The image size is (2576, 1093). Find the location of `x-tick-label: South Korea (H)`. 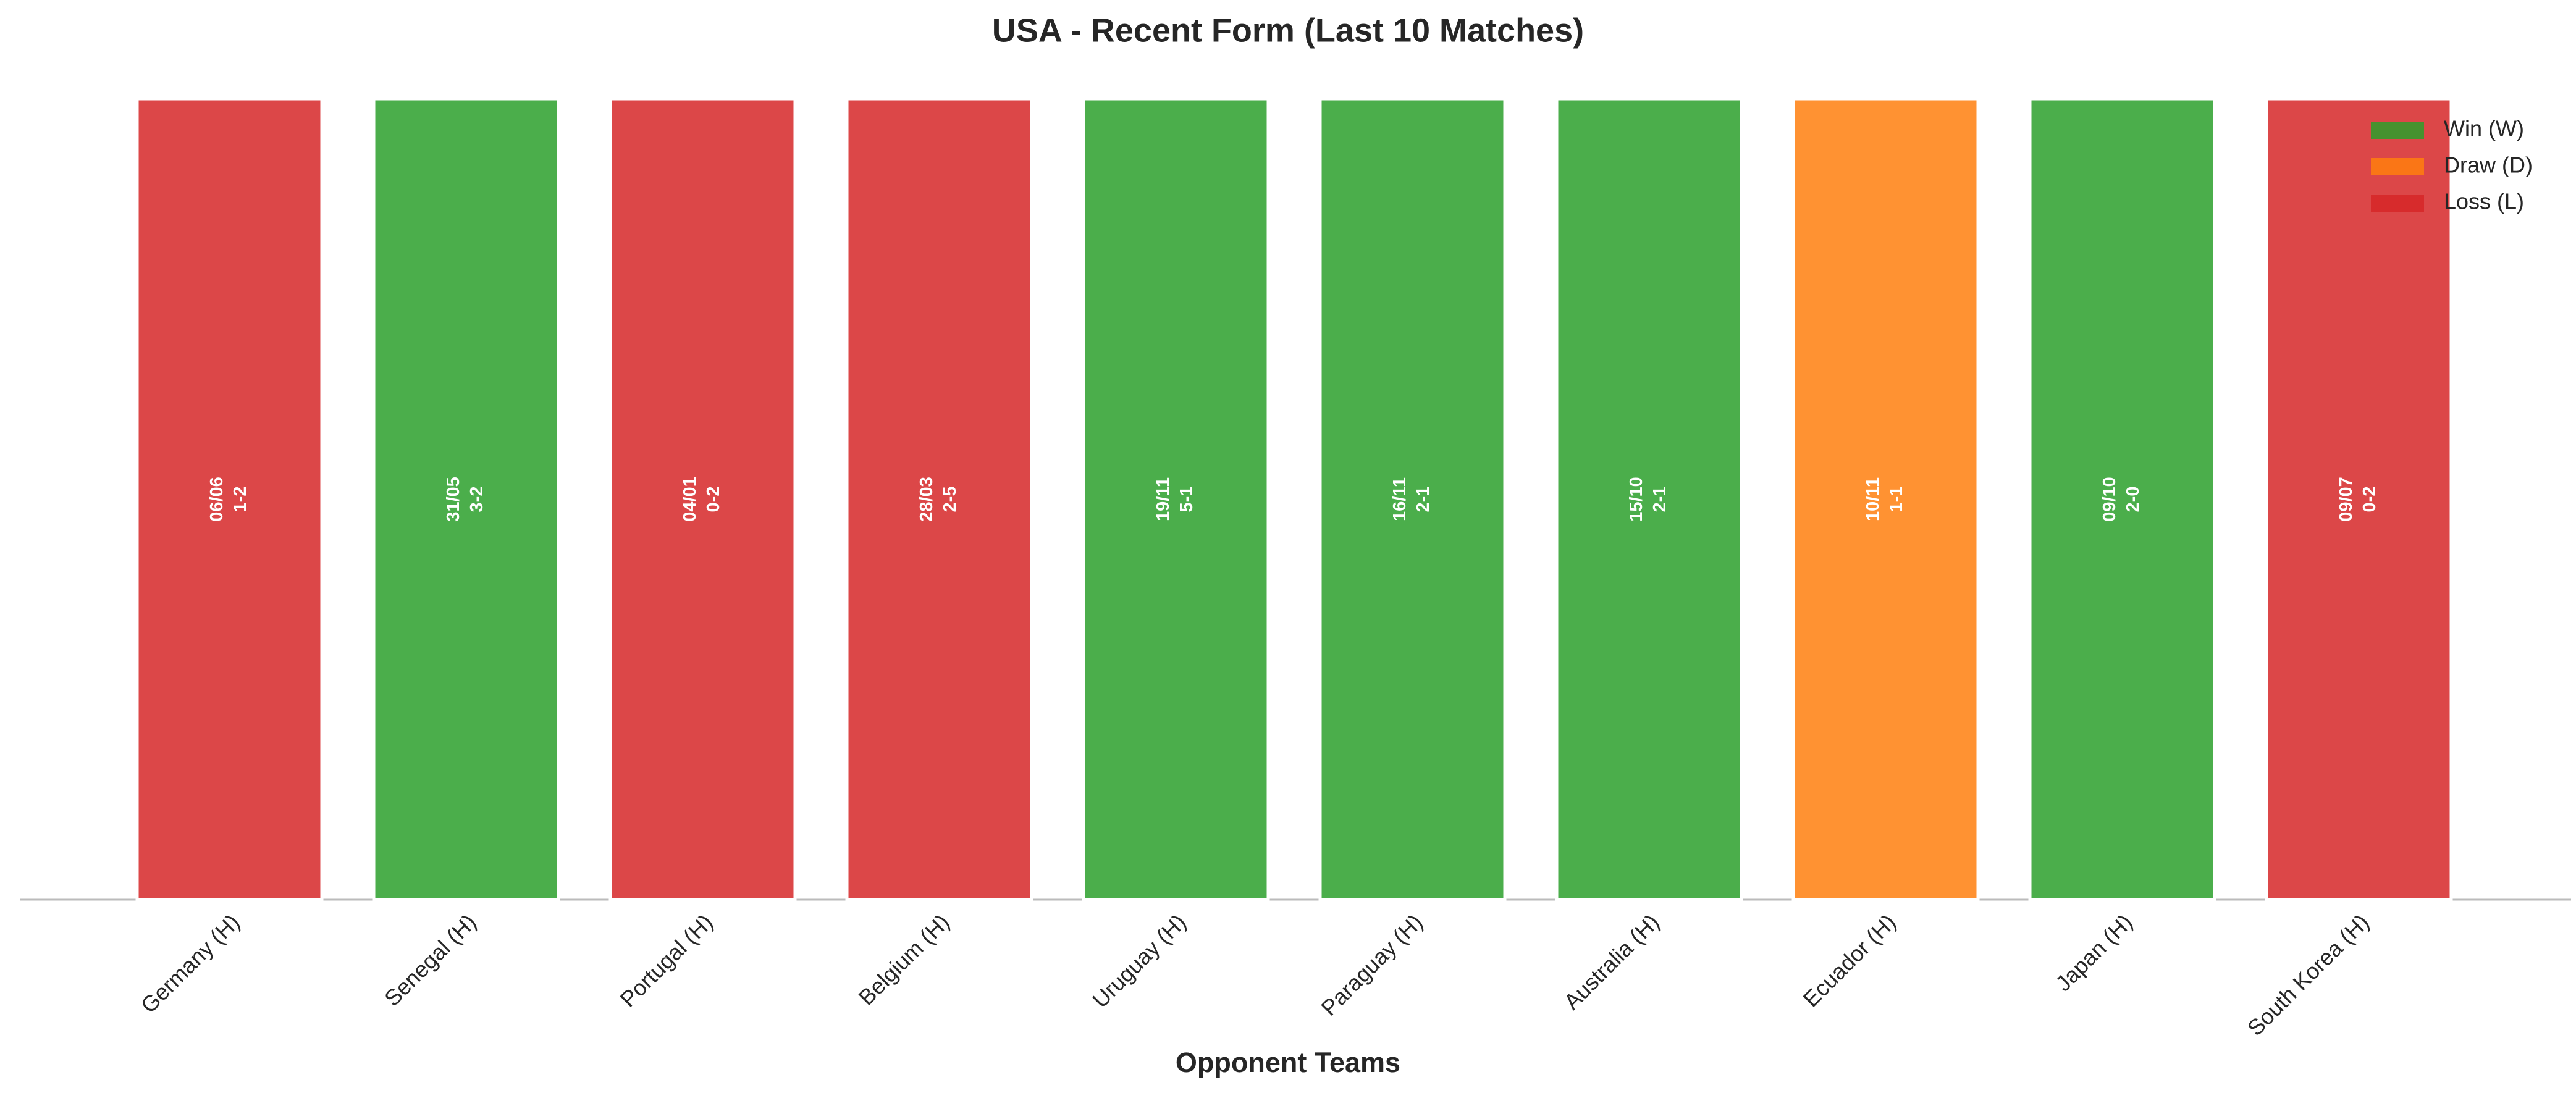

x-tick-label: South Korea (H) is located at coordinates (2308, 975).